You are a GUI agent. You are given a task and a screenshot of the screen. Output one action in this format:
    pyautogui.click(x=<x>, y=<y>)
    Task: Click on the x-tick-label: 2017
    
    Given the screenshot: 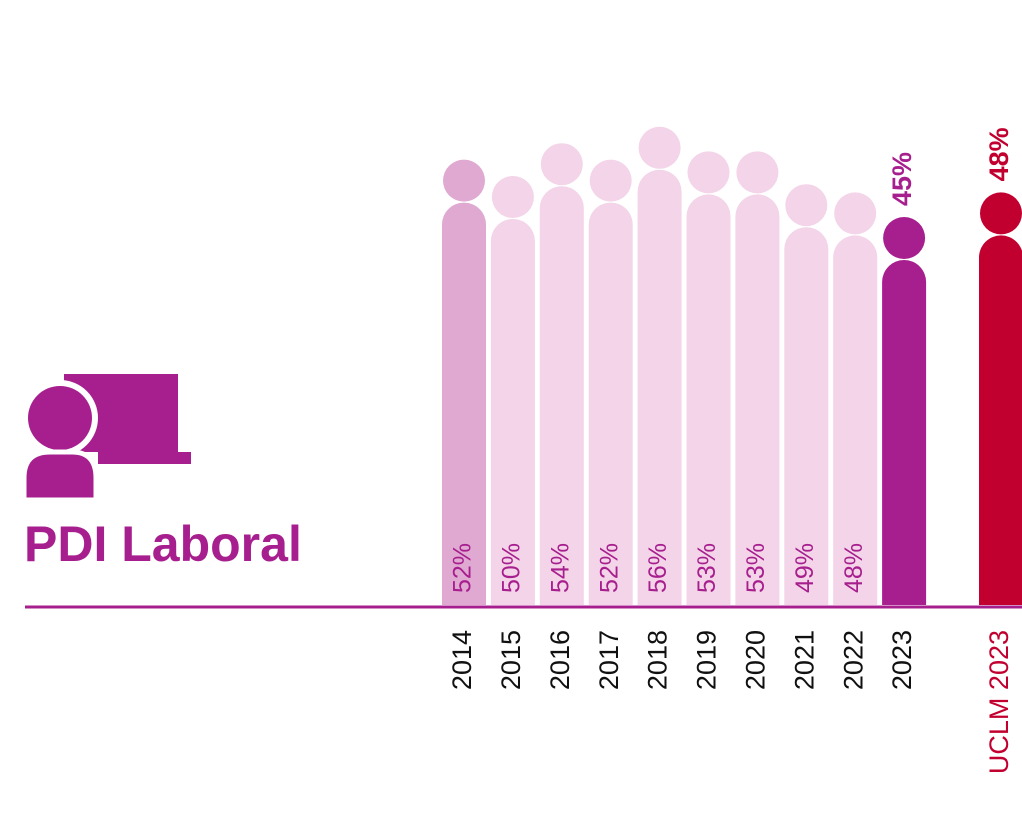 What is the action you would take?
    pyautogui.click(x=609, y=660)
    